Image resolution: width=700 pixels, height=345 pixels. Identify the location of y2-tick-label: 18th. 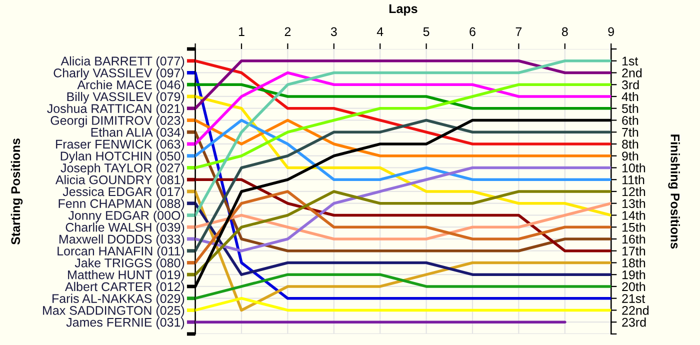
(634, 263).